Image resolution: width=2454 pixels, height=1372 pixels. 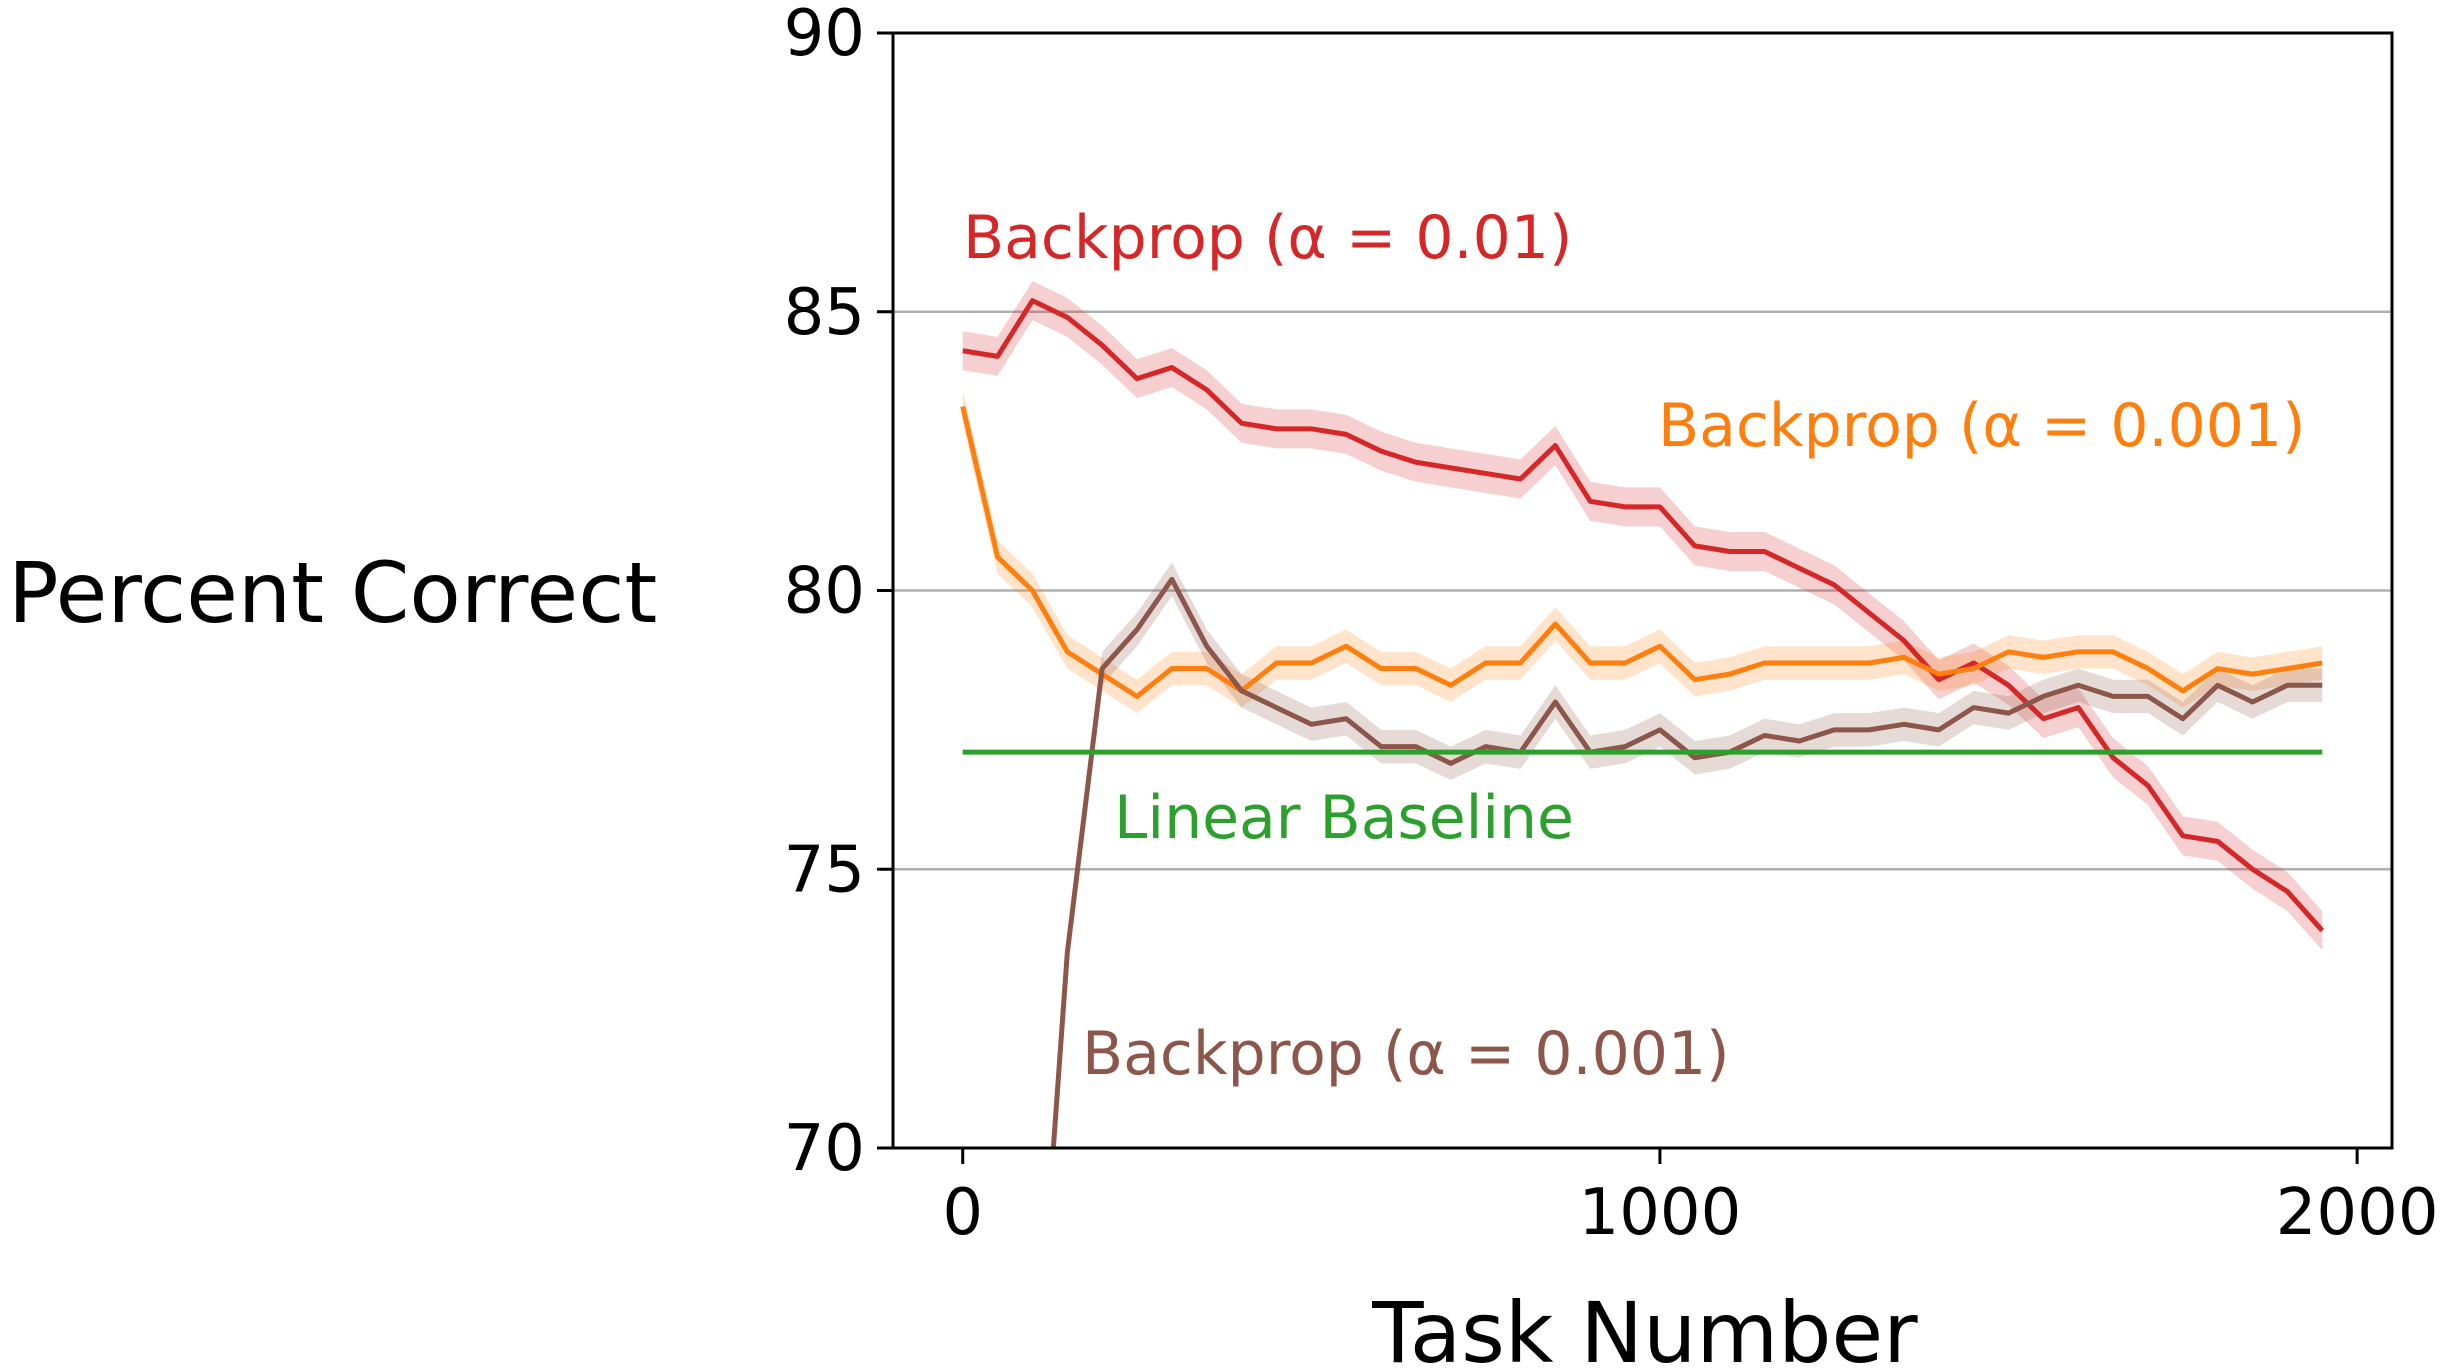 What do you see at coordinates (332, 593) in the screenshot?
I see `y-axis-title: Percent Correct` at bounding box center [332, 593].